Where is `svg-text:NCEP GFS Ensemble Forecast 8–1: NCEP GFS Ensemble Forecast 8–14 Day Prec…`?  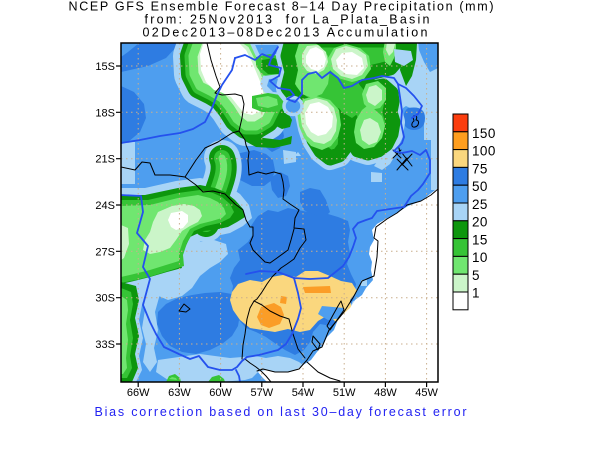
svg-text:NCEP GFS Ensemble Forecast 8–1: NCEP GFS Ensemble Forecast 8–14 Day Prec… is located at coordinates (281, 7).